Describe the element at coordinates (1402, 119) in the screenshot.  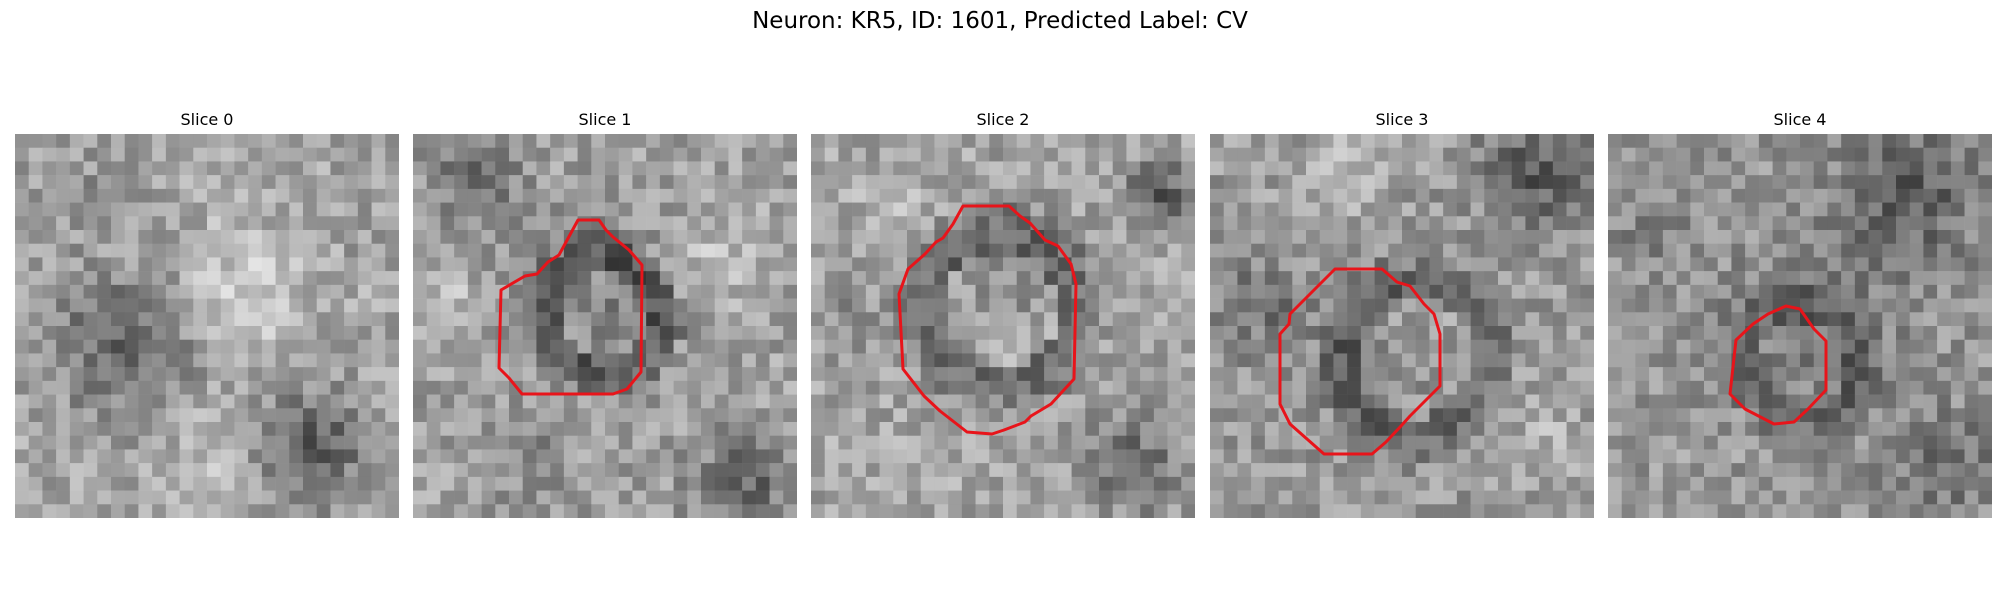
I see `slice-title: Slice 3` at that location.